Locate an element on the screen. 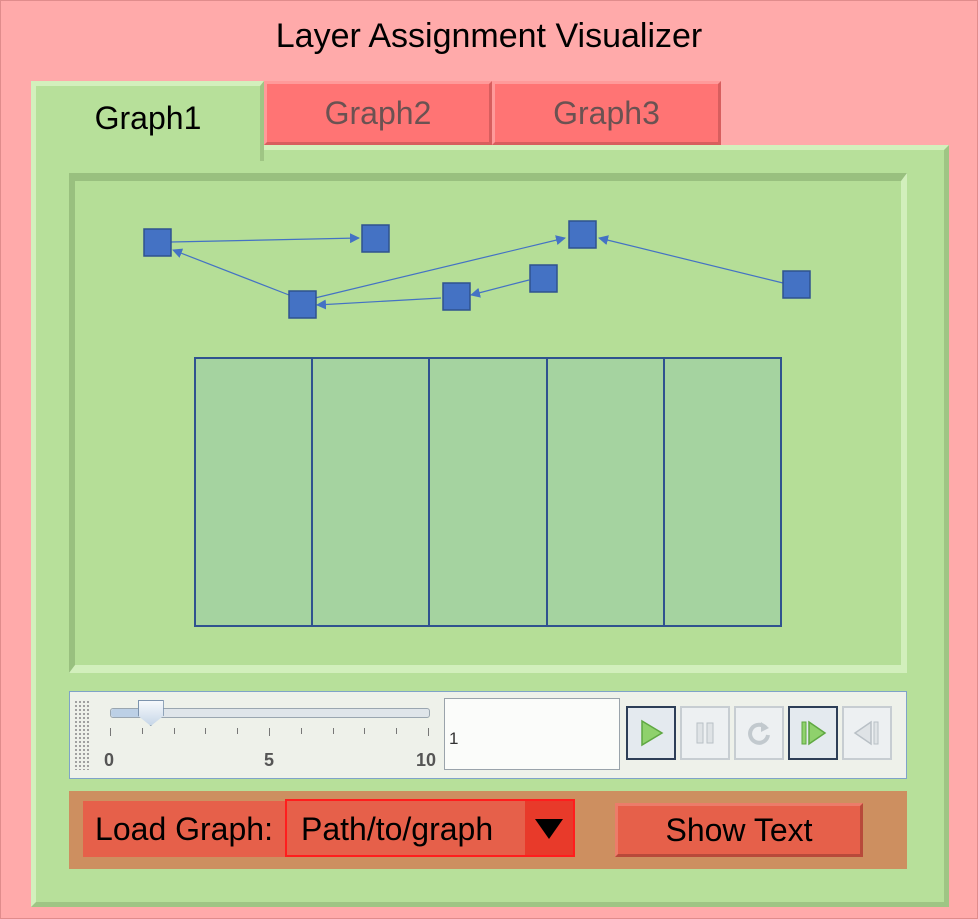 This screenshot has height=919, width=978. window-title: Layer Assignment Visualizer is located at coordinates (489, 36).